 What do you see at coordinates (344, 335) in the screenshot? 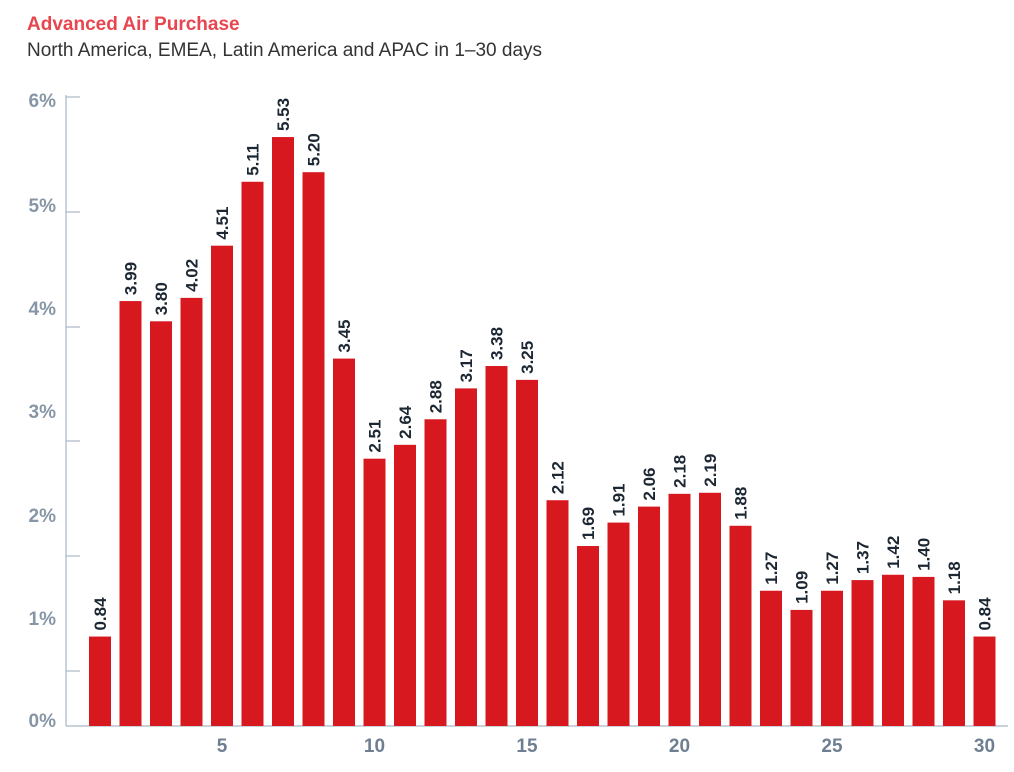
I see `data-label: 3.45` at bounding box center [344, 335].